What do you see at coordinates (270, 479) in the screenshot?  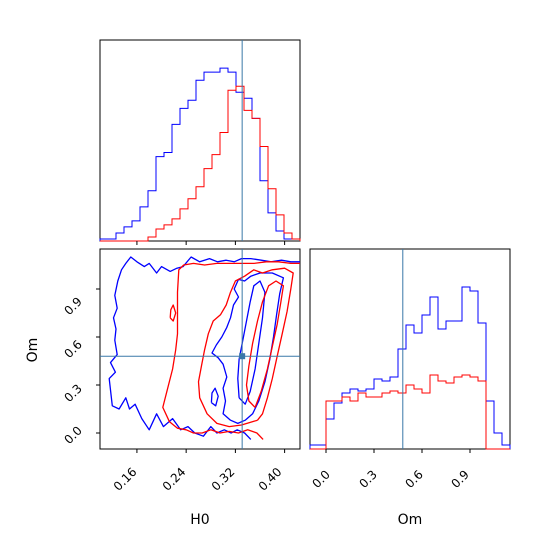 I see `x-tick-label: 0.40` at bounding box center [270, 479].